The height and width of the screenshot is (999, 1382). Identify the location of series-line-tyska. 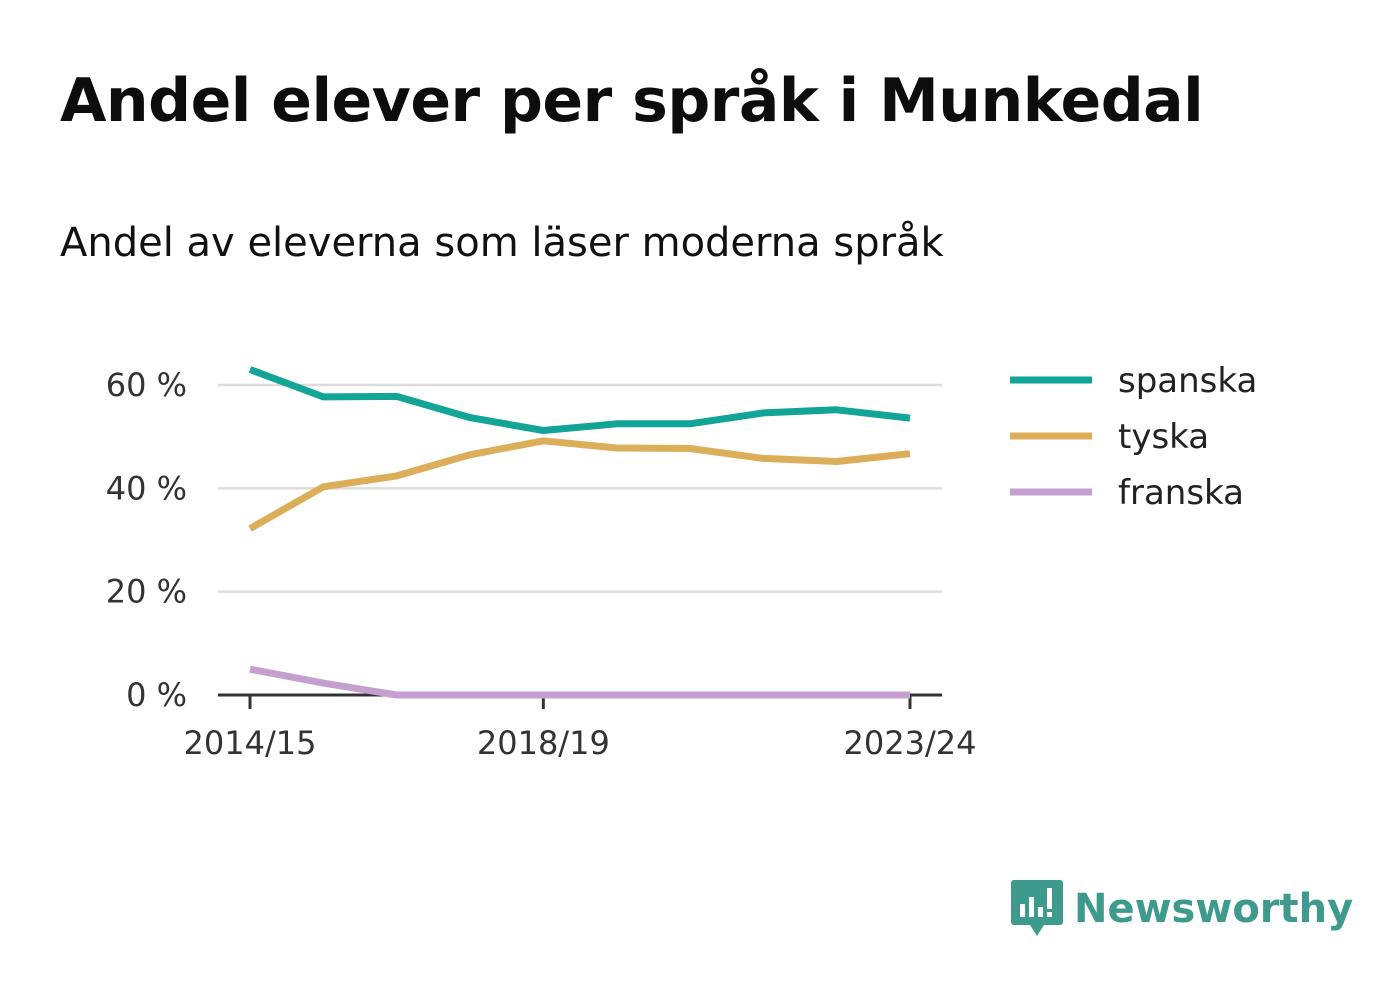
(579, 484).